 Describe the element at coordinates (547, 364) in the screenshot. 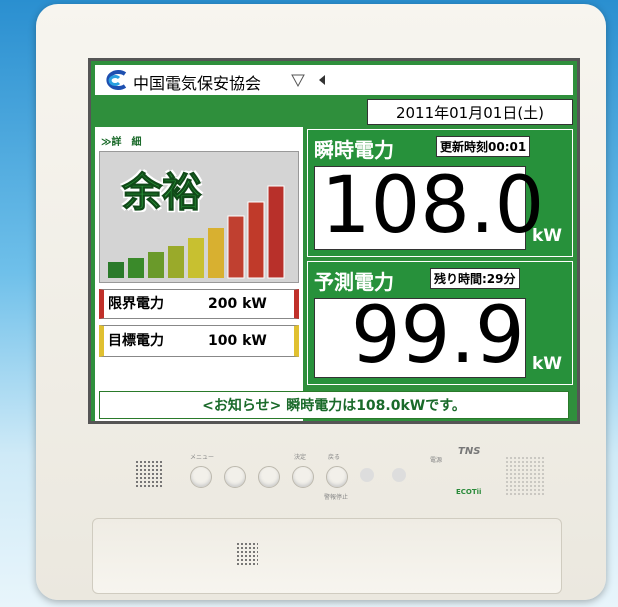

I see `forecast-unit: kW` at that location.